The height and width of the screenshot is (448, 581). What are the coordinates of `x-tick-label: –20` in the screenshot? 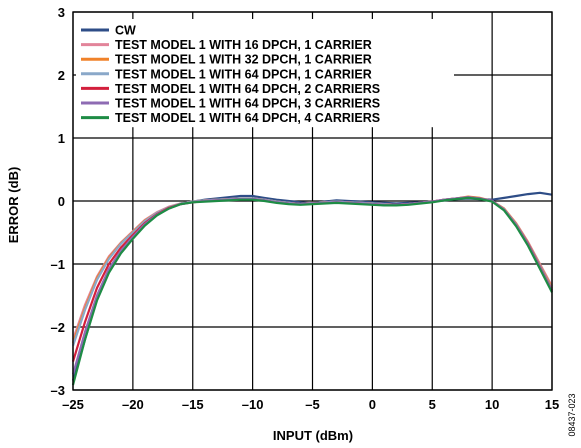 It's located at (133, 404).